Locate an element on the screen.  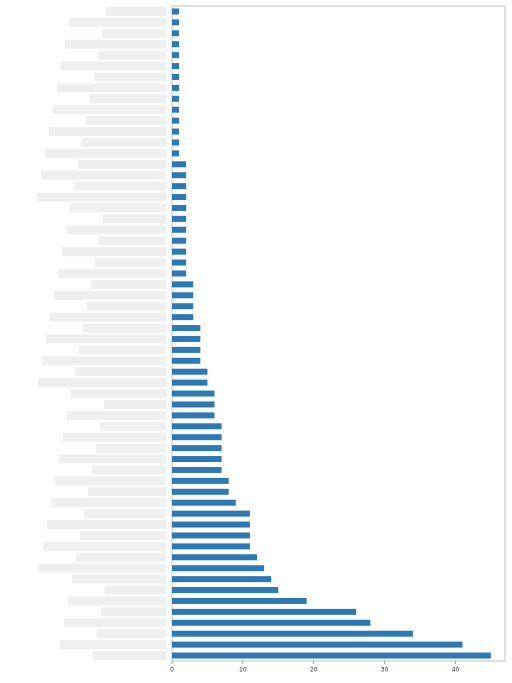
x-tick-label: 0 is located at coordinates (172, 670).